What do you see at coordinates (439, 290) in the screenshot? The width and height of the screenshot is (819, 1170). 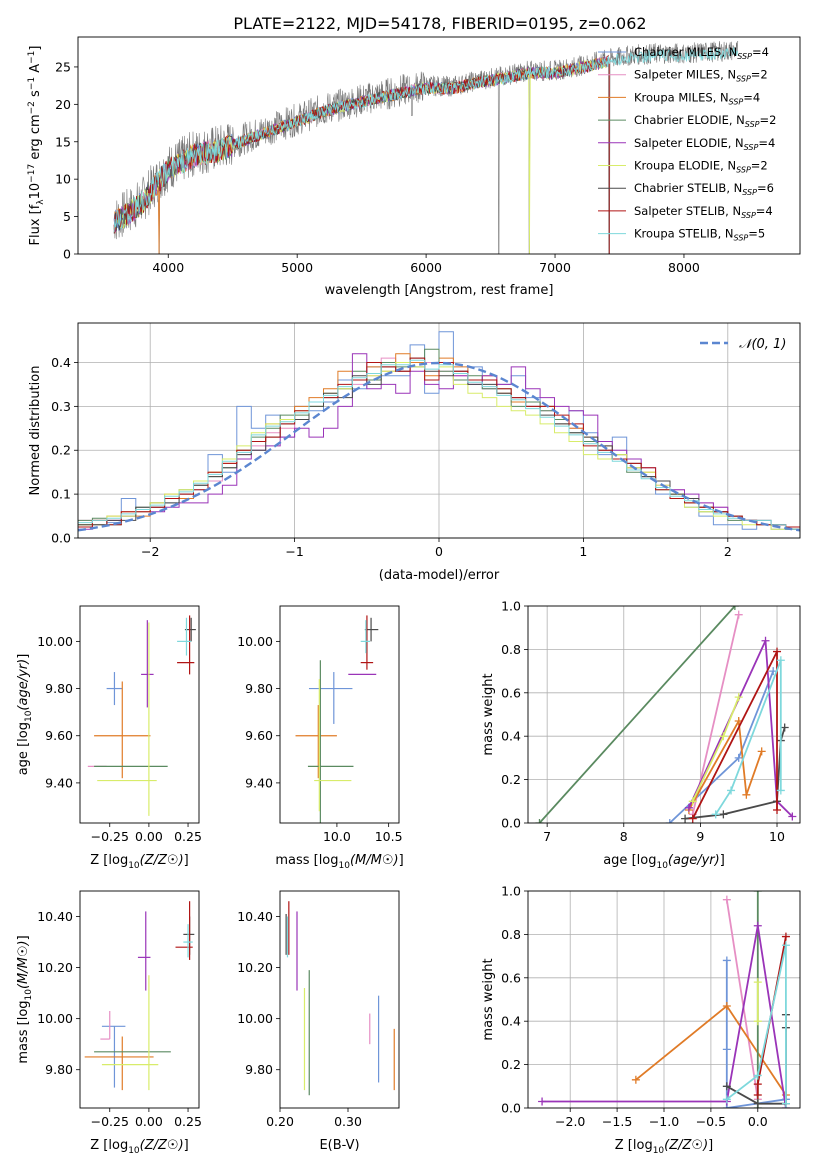 I see `spectrum-xlabel: wavelength [Angstrom, rest frame]` at bounding box center [439, 290].